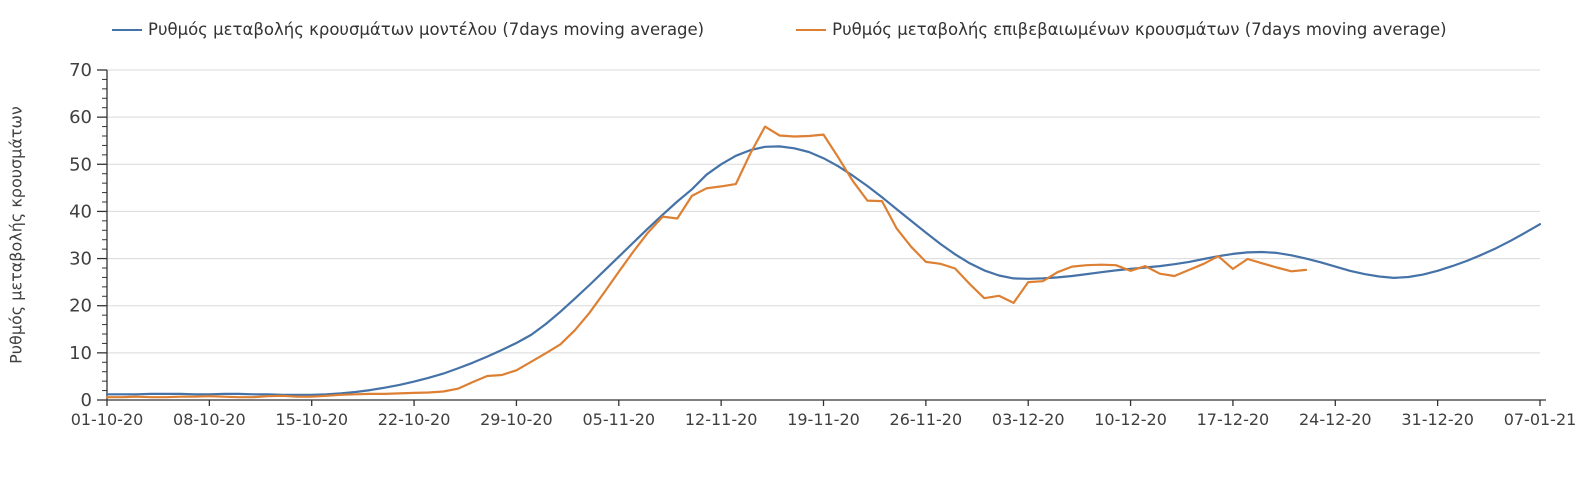 The width and height of the screenshot is (1584, 481). I want to click on y-tick-label: 70, so click(80, 70).